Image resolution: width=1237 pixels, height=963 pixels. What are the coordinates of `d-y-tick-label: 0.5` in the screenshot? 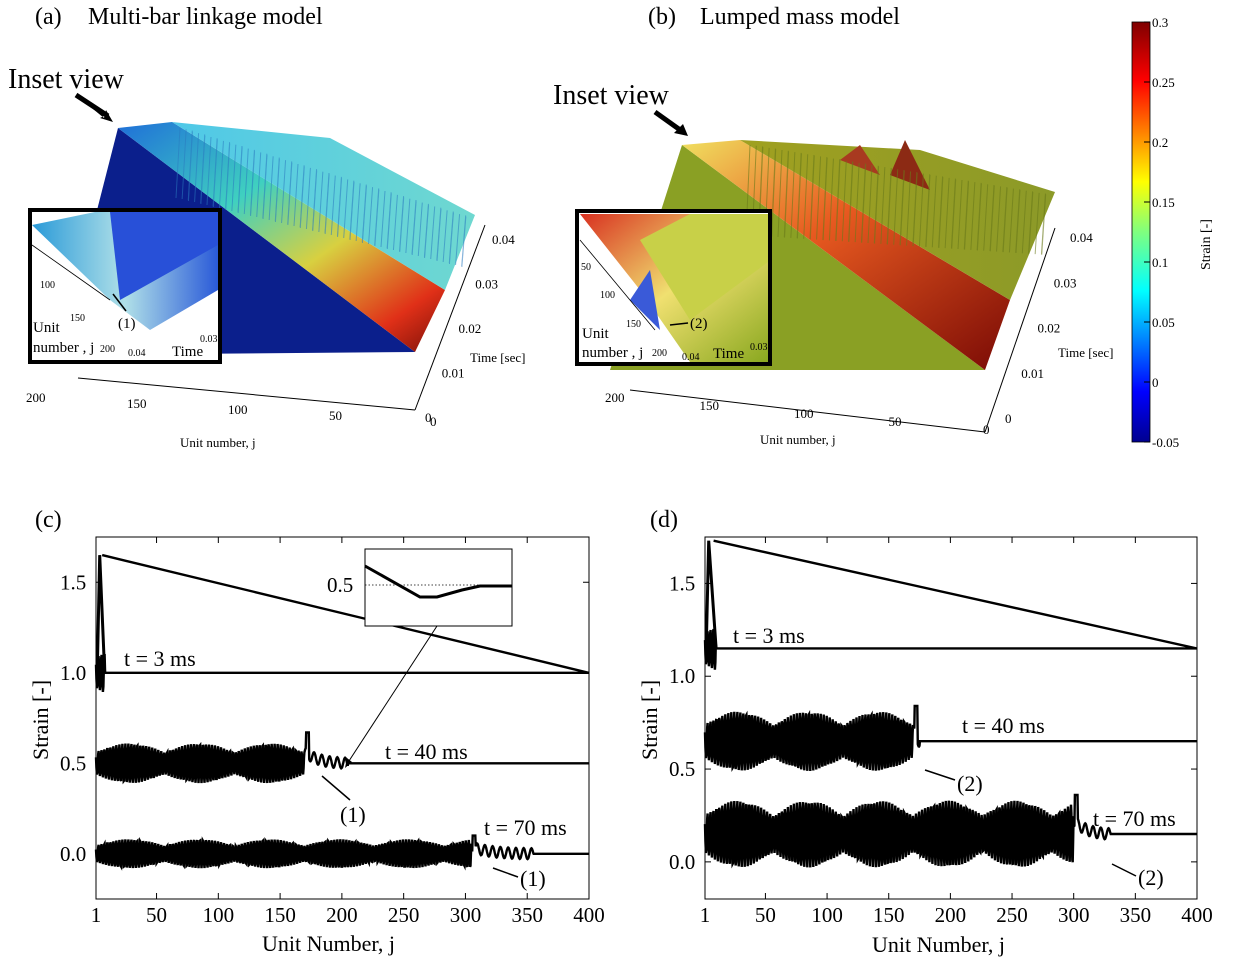 It's located at (682, 769).